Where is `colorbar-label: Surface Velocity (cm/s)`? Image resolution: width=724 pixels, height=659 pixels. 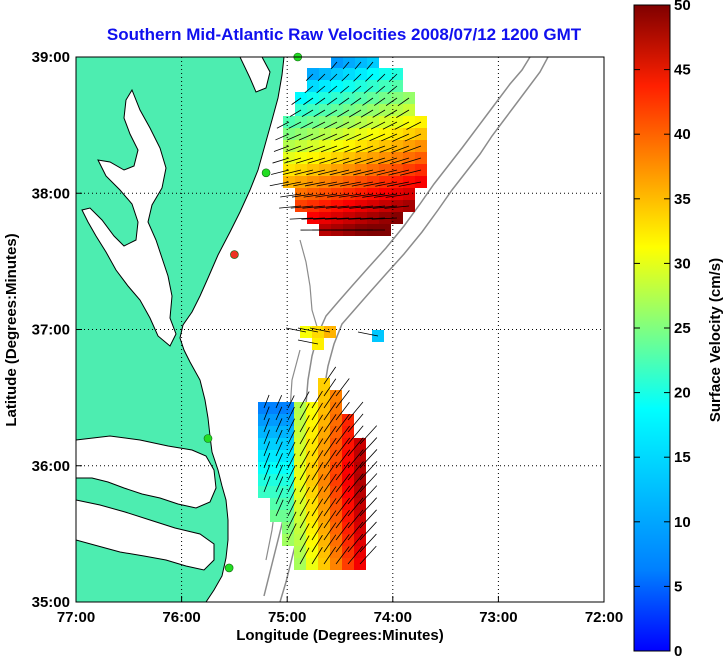 colorbar-label: Surface Velocity (cm/s) is located at coordinates (715, 340).